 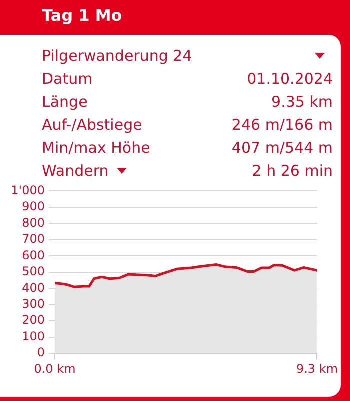 I want to click on text: 01.10.2024, so click(x=290, y=79).